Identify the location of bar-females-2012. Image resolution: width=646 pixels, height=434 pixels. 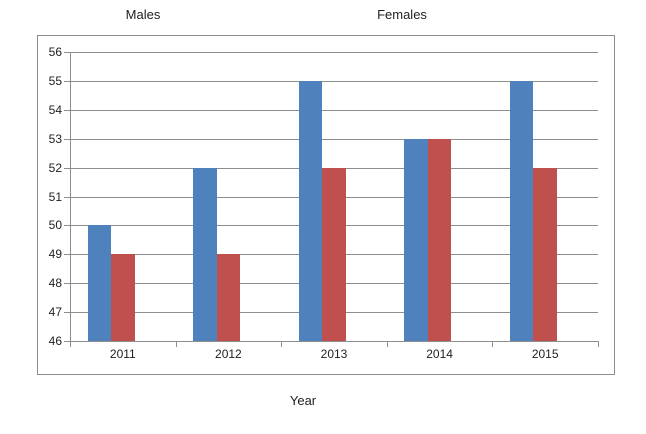
(228, 297).